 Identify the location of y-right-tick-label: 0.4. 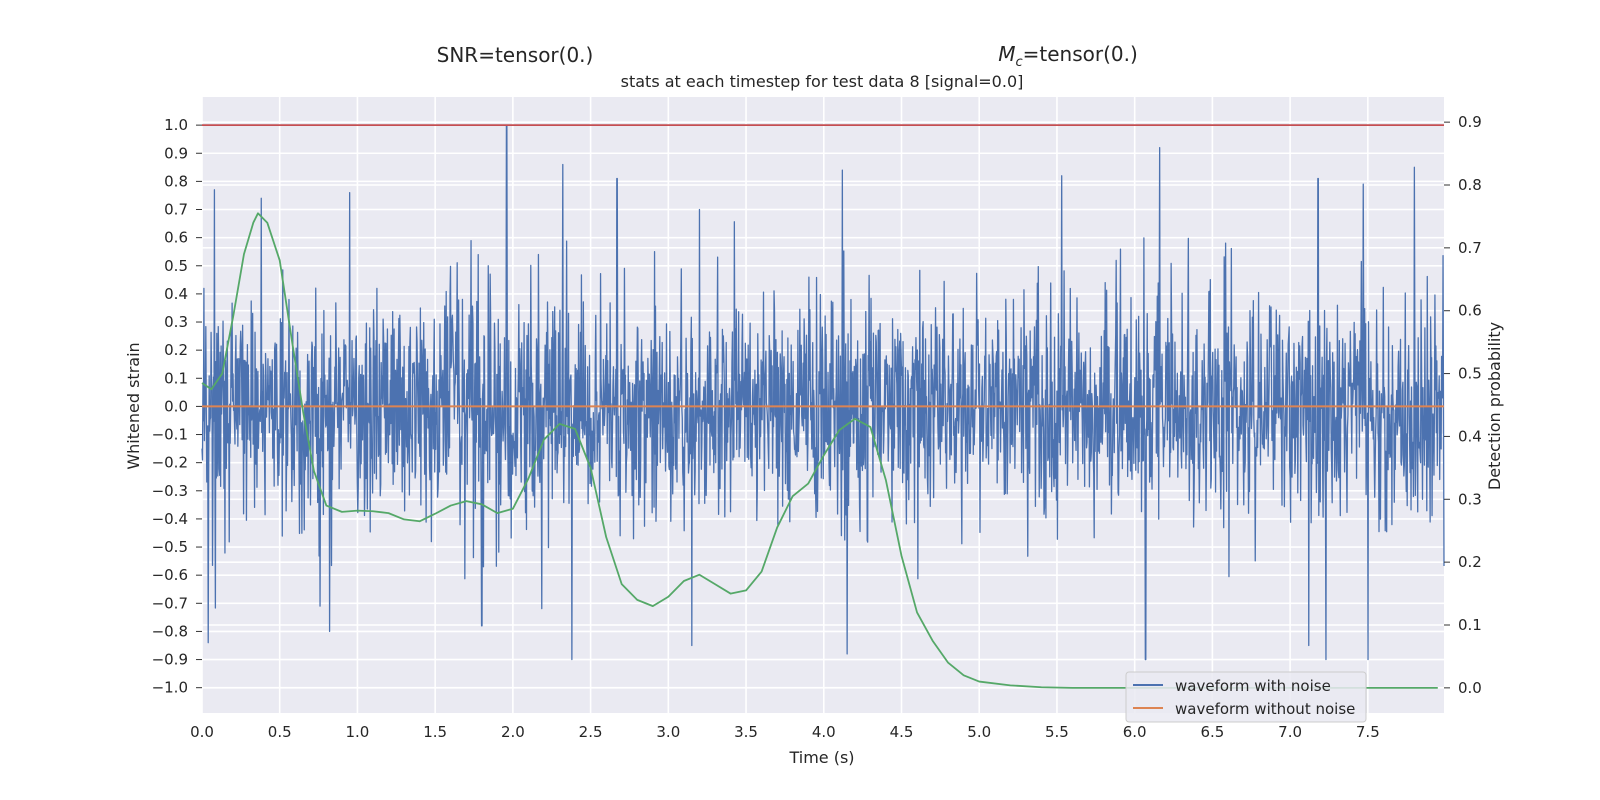
(1470, 436).